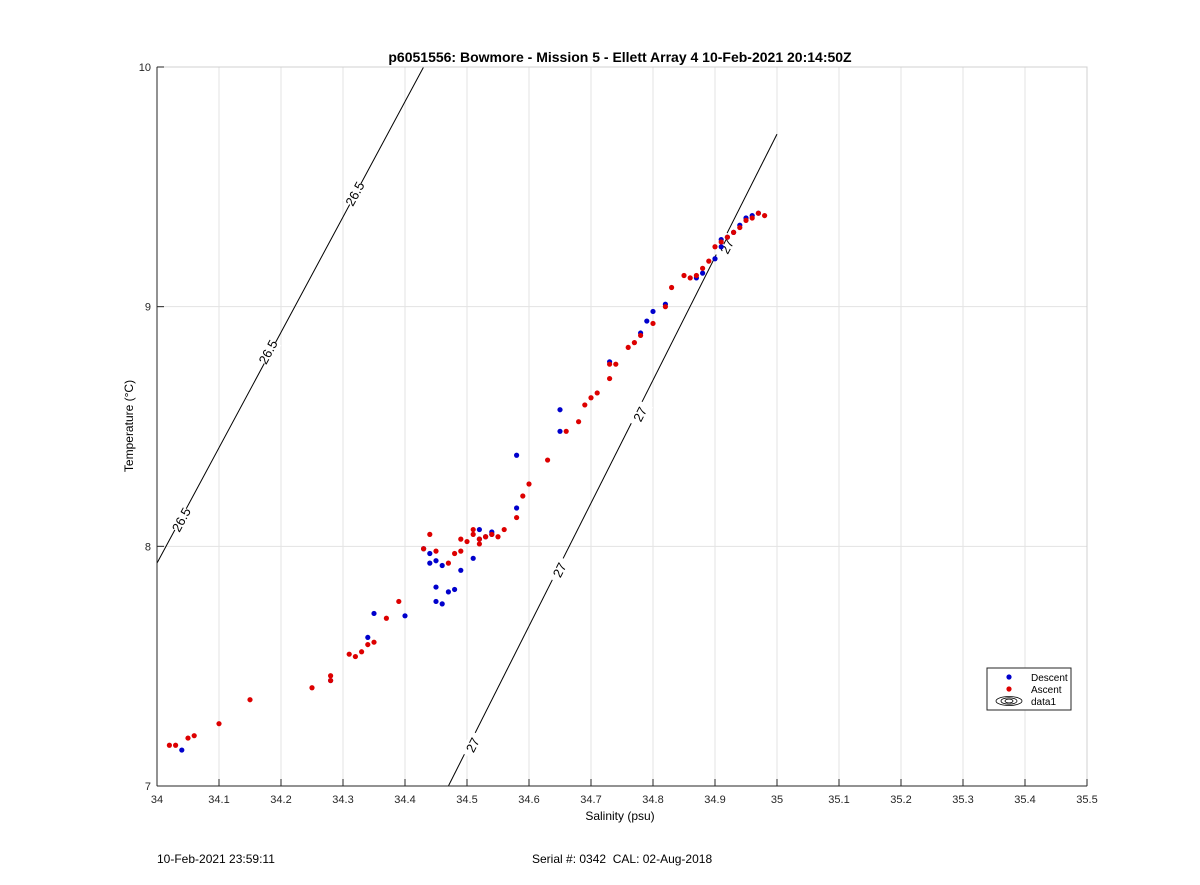  I want to click on x-tick-label: 34.2, so click(280, 800).